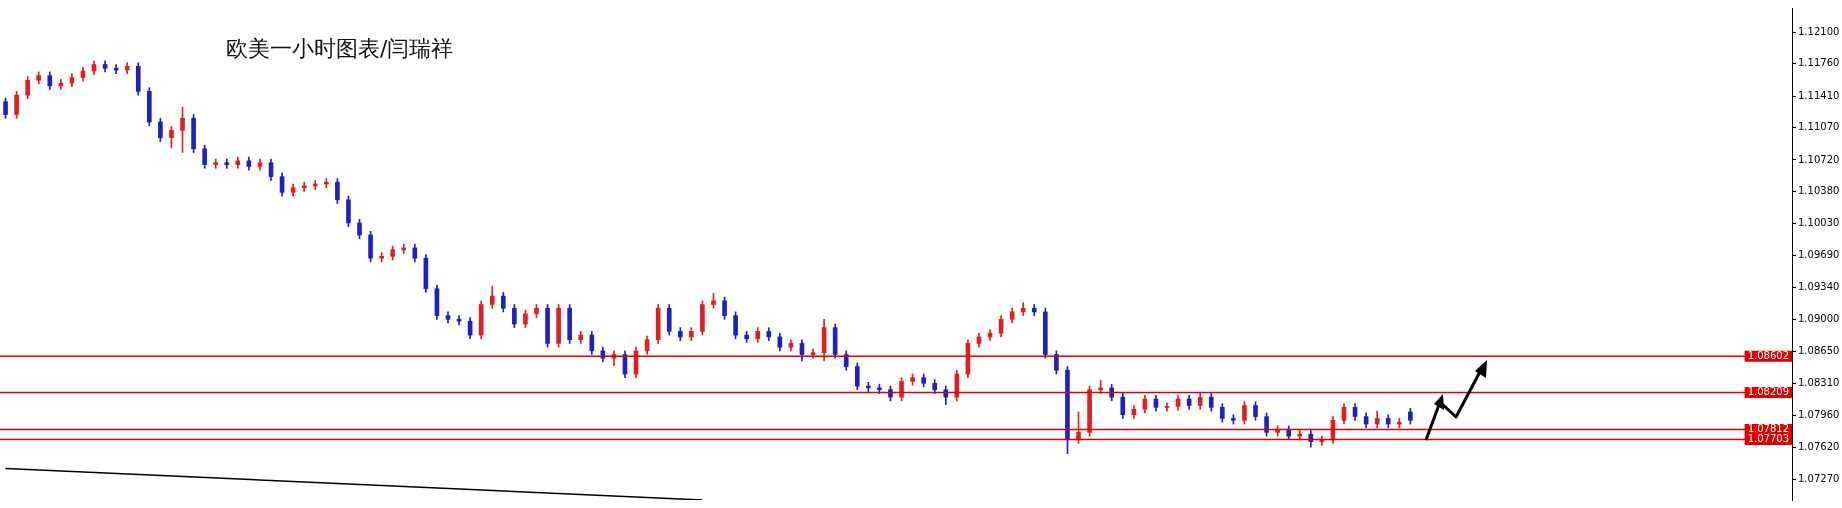 The height and width of the screenshot is (508, 1842). I want to click on y-tick-label: 1.11760, so click(1819, 63).